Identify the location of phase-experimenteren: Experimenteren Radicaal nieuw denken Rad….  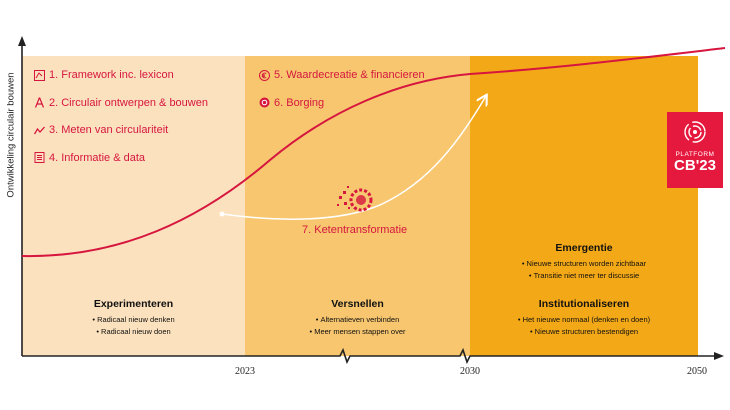
(133, 318).